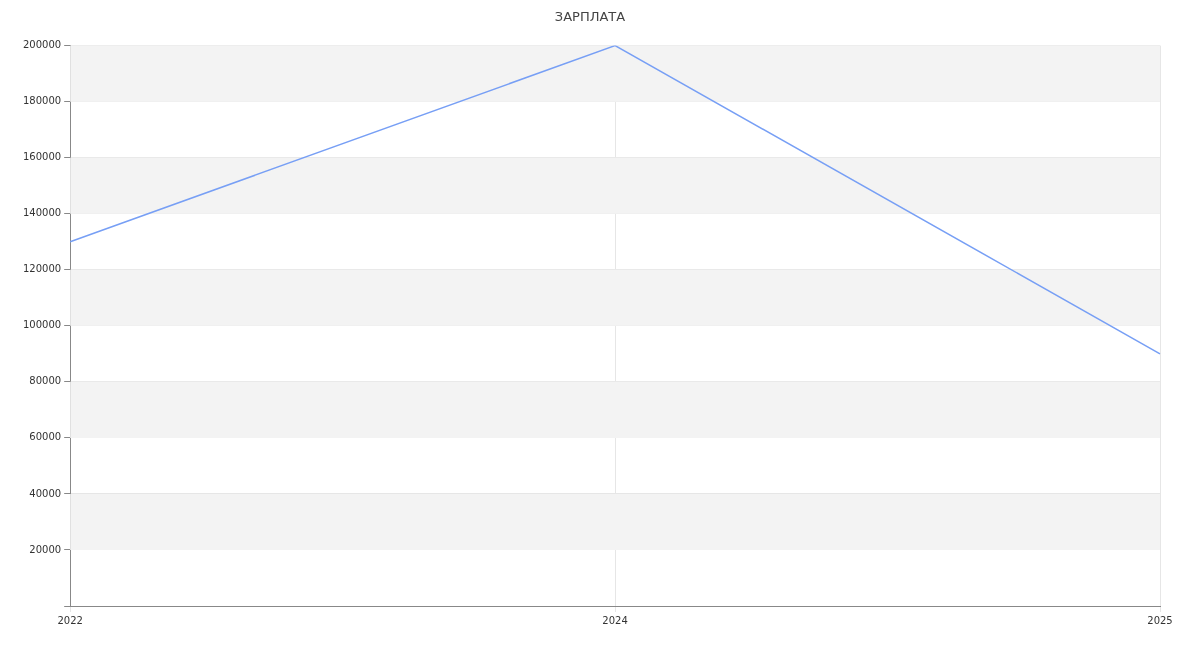  I want to click on y-tick-label: 160000, so click(42, 157).